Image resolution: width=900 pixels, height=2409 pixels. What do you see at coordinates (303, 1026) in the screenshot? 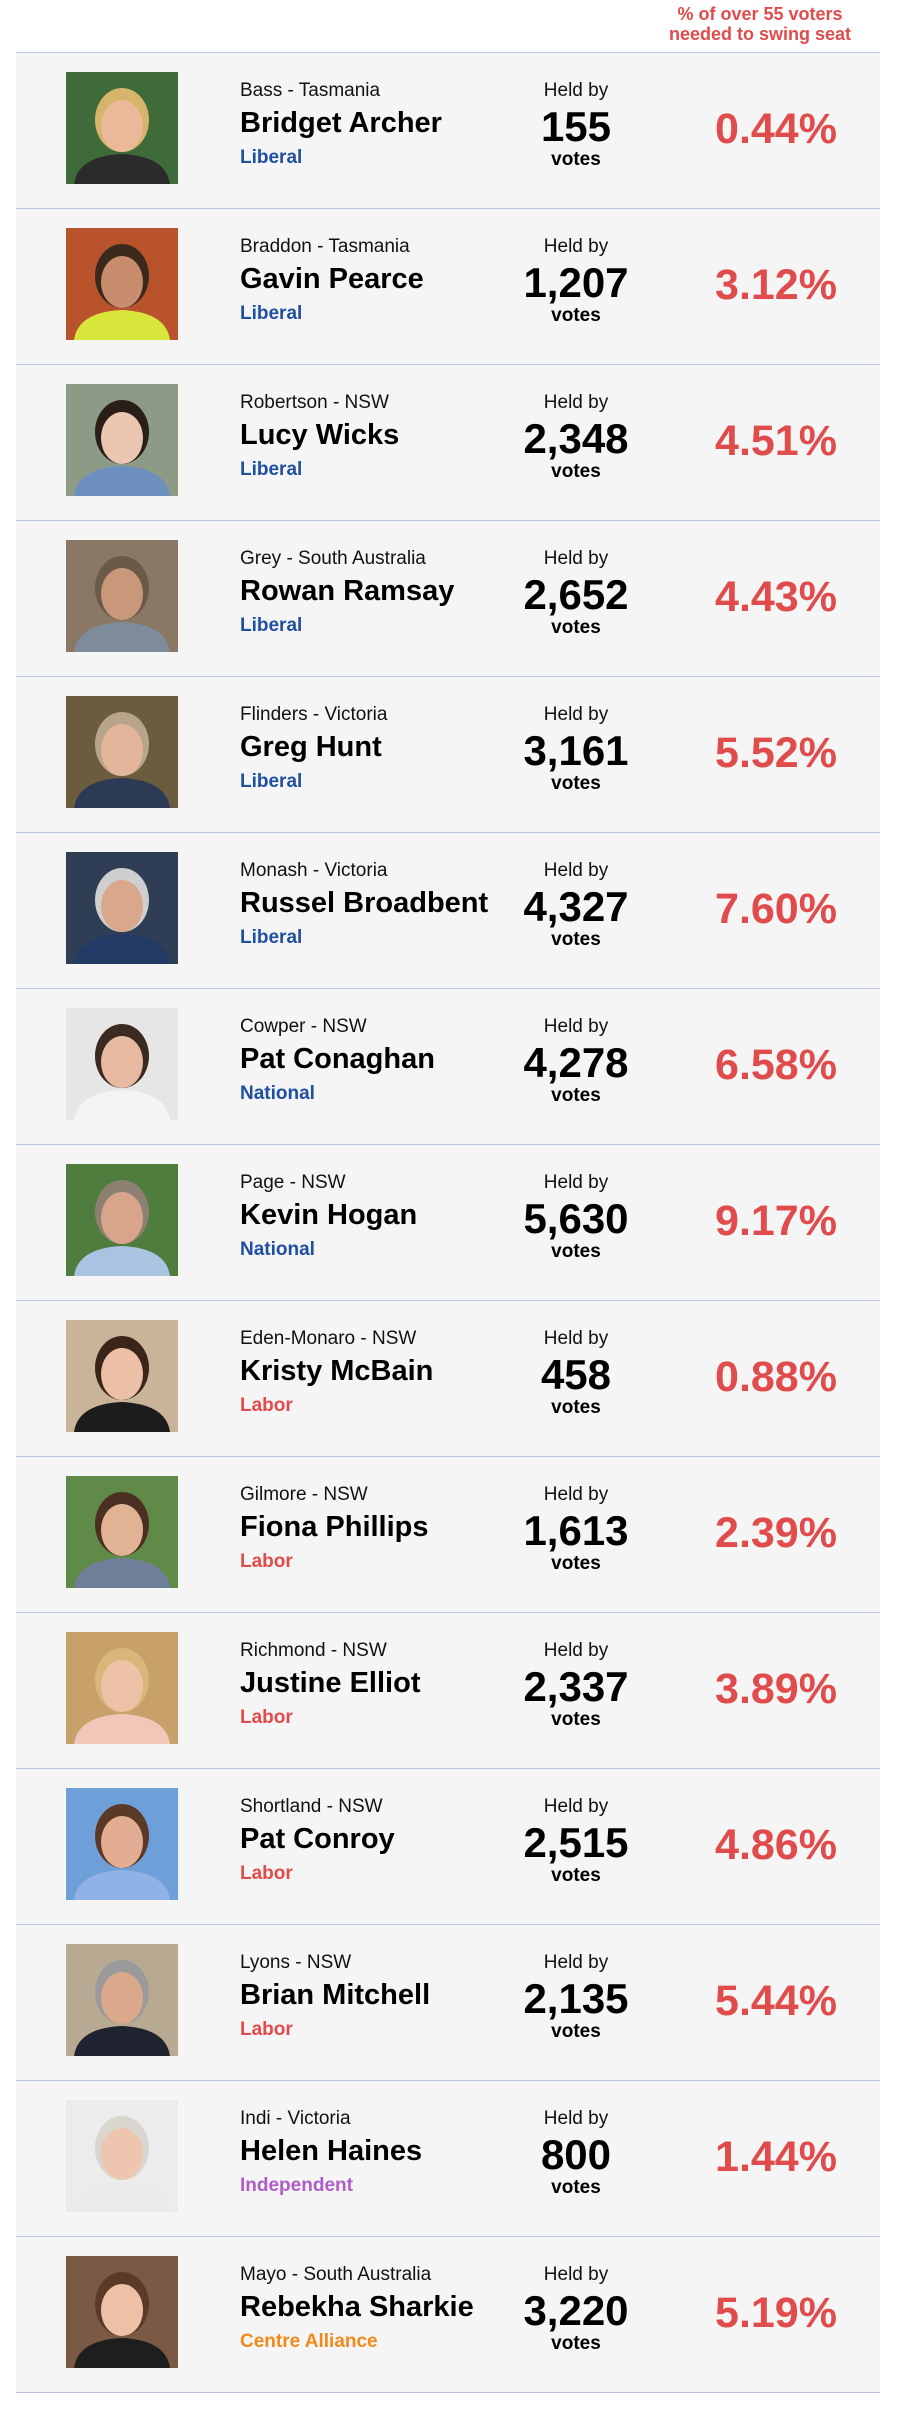
I see `seat-name: Cowper - NSW` at bounding box center [303, 1026].